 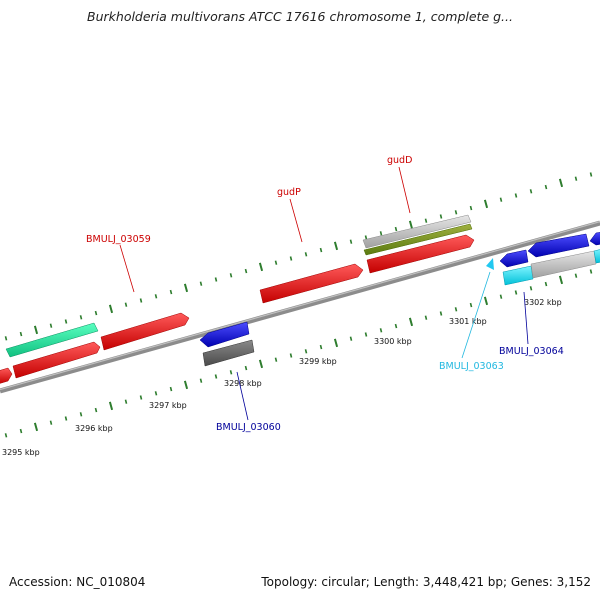 I want to click on gene-label: BMULJ_03060, so click(x=248, y=427).